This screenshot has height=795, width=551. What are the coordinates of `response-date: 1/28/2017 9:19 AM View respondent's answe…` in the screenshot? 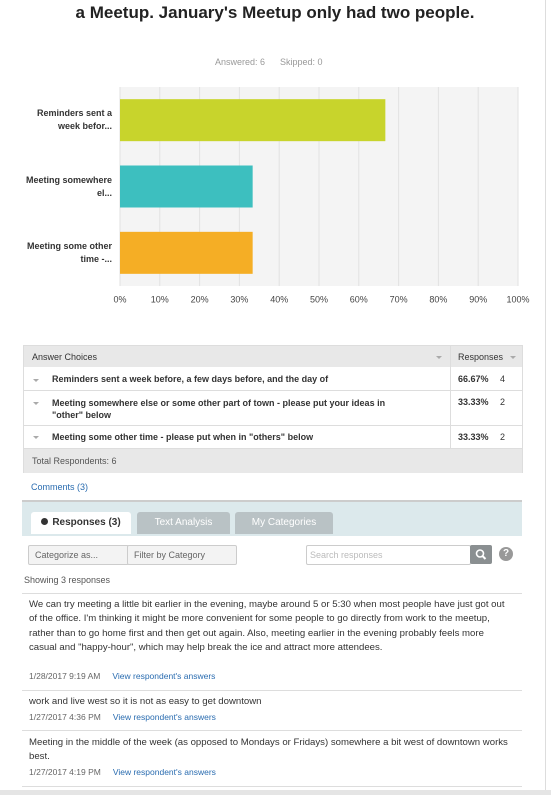 It's located at (122, 676).